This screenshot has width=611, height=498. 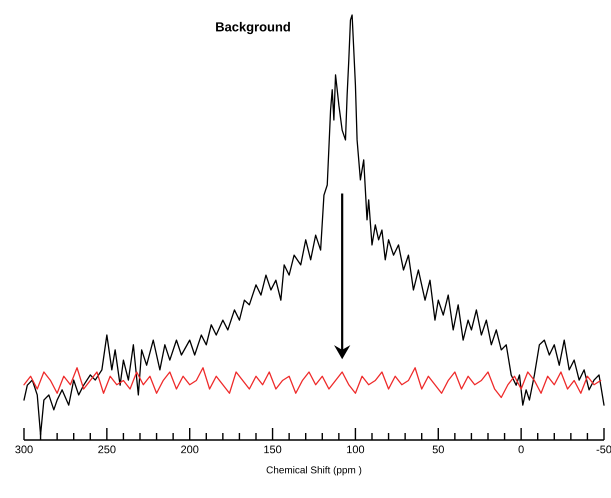 I want to click on annotation: Background, so click(x=253, y=28).